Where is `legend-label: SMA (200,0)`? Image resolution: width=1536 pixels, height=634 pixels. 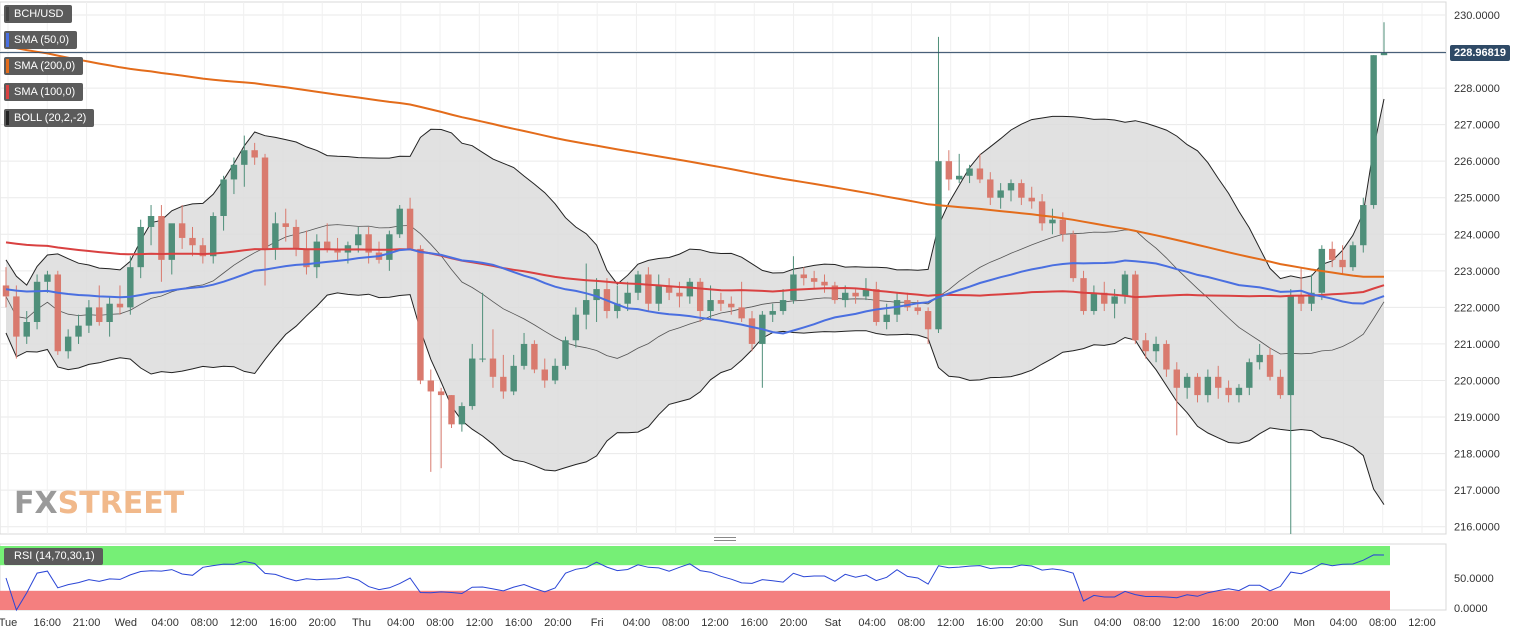
legend-label: SMA (200,0) is located at coordinates (45, 66).